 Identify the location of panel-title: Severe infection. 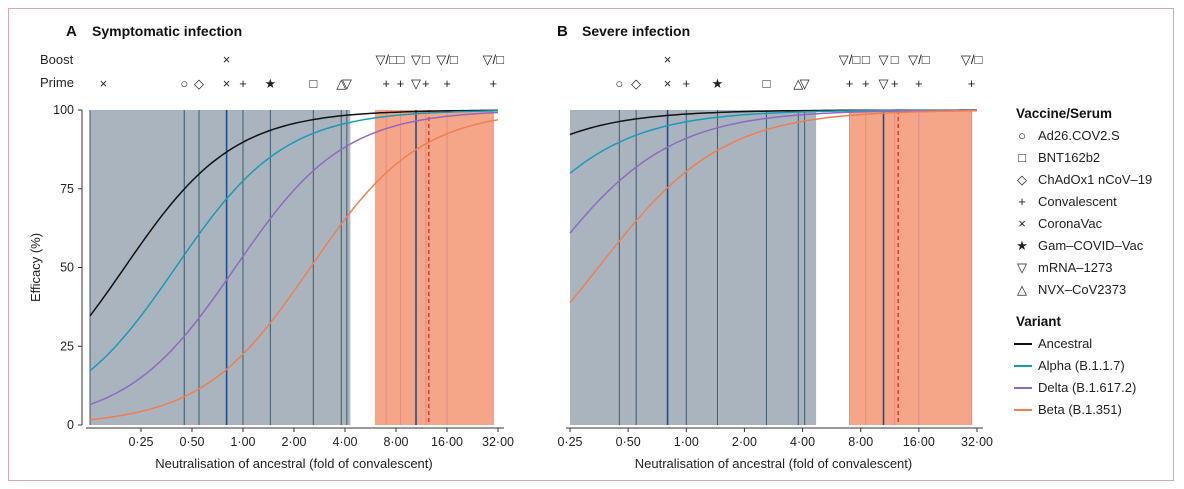
(636, 31).